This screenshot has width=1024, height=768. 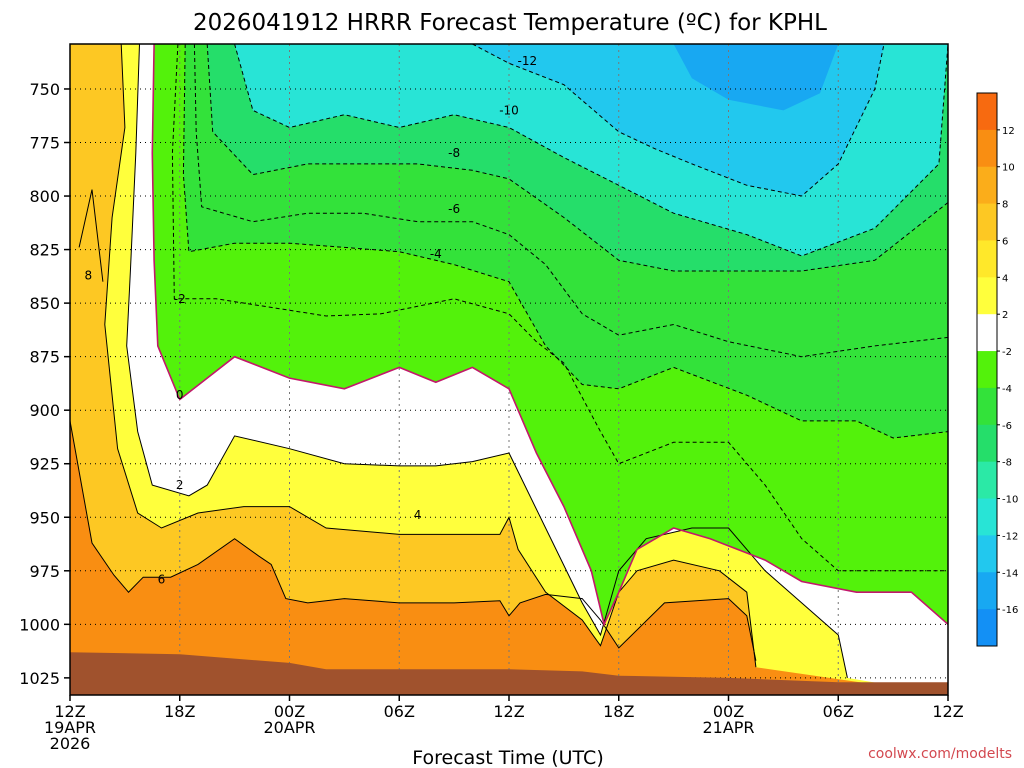 What do you see at coordinates (44, 357) in the screenshot?
I see `y-tick-label: 875` at bounding box center [44, 357].